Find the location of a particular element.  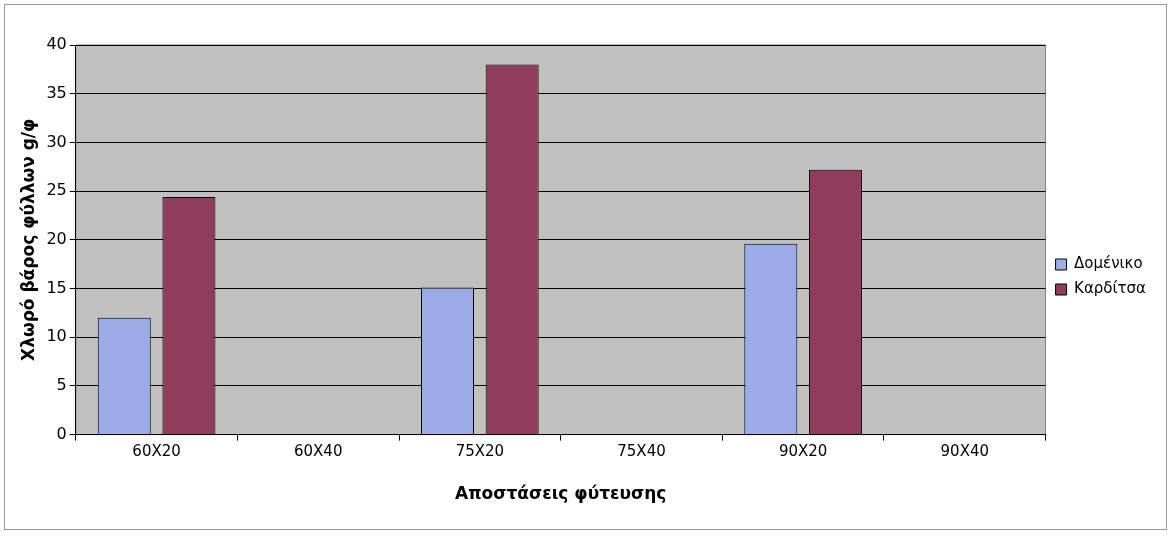

y-tick-label: 25 is located at coordinates (56, 190).